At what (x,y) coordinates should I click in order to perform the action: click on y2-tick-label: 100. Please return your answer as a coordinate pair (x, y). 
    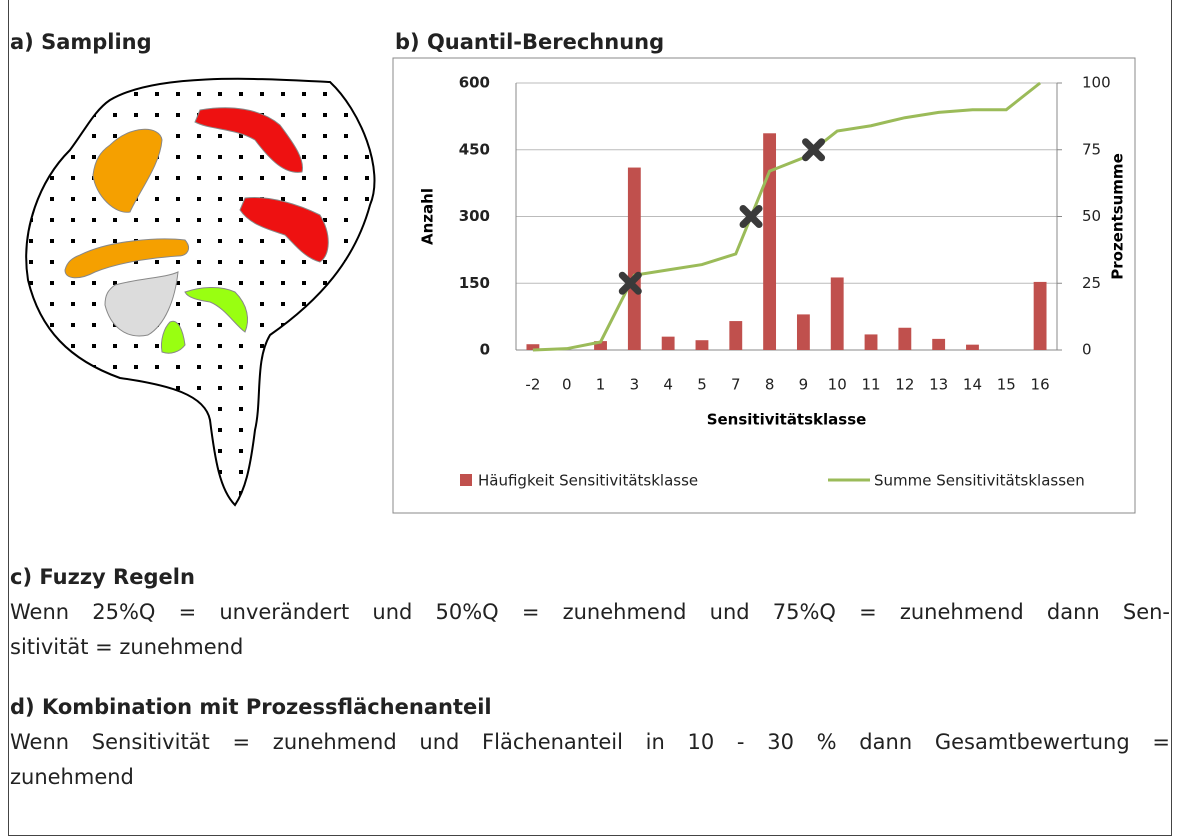
    Looking at the image, I should click on (1096, 83).